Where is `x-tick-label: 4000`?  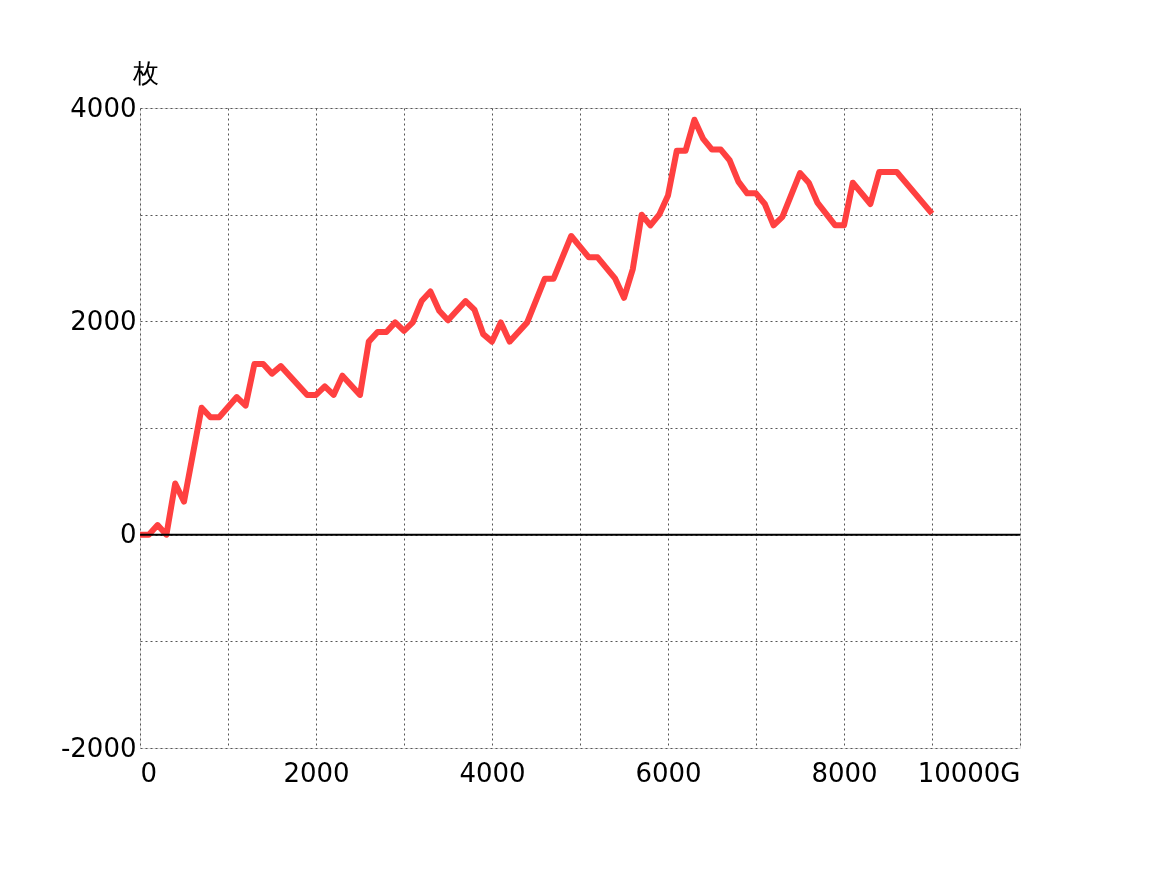
x-tick-label: 4000 is located at coordinates (492, 772).